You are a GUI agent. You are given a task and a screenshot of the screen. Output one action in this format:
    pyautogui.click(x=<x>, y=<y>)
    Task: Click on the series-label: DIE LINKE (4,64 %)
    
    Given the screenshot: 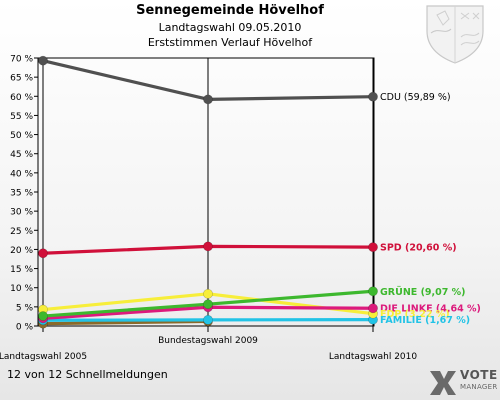 What is the action you would take?
    pyautogui.click(x=430, y=309)
    